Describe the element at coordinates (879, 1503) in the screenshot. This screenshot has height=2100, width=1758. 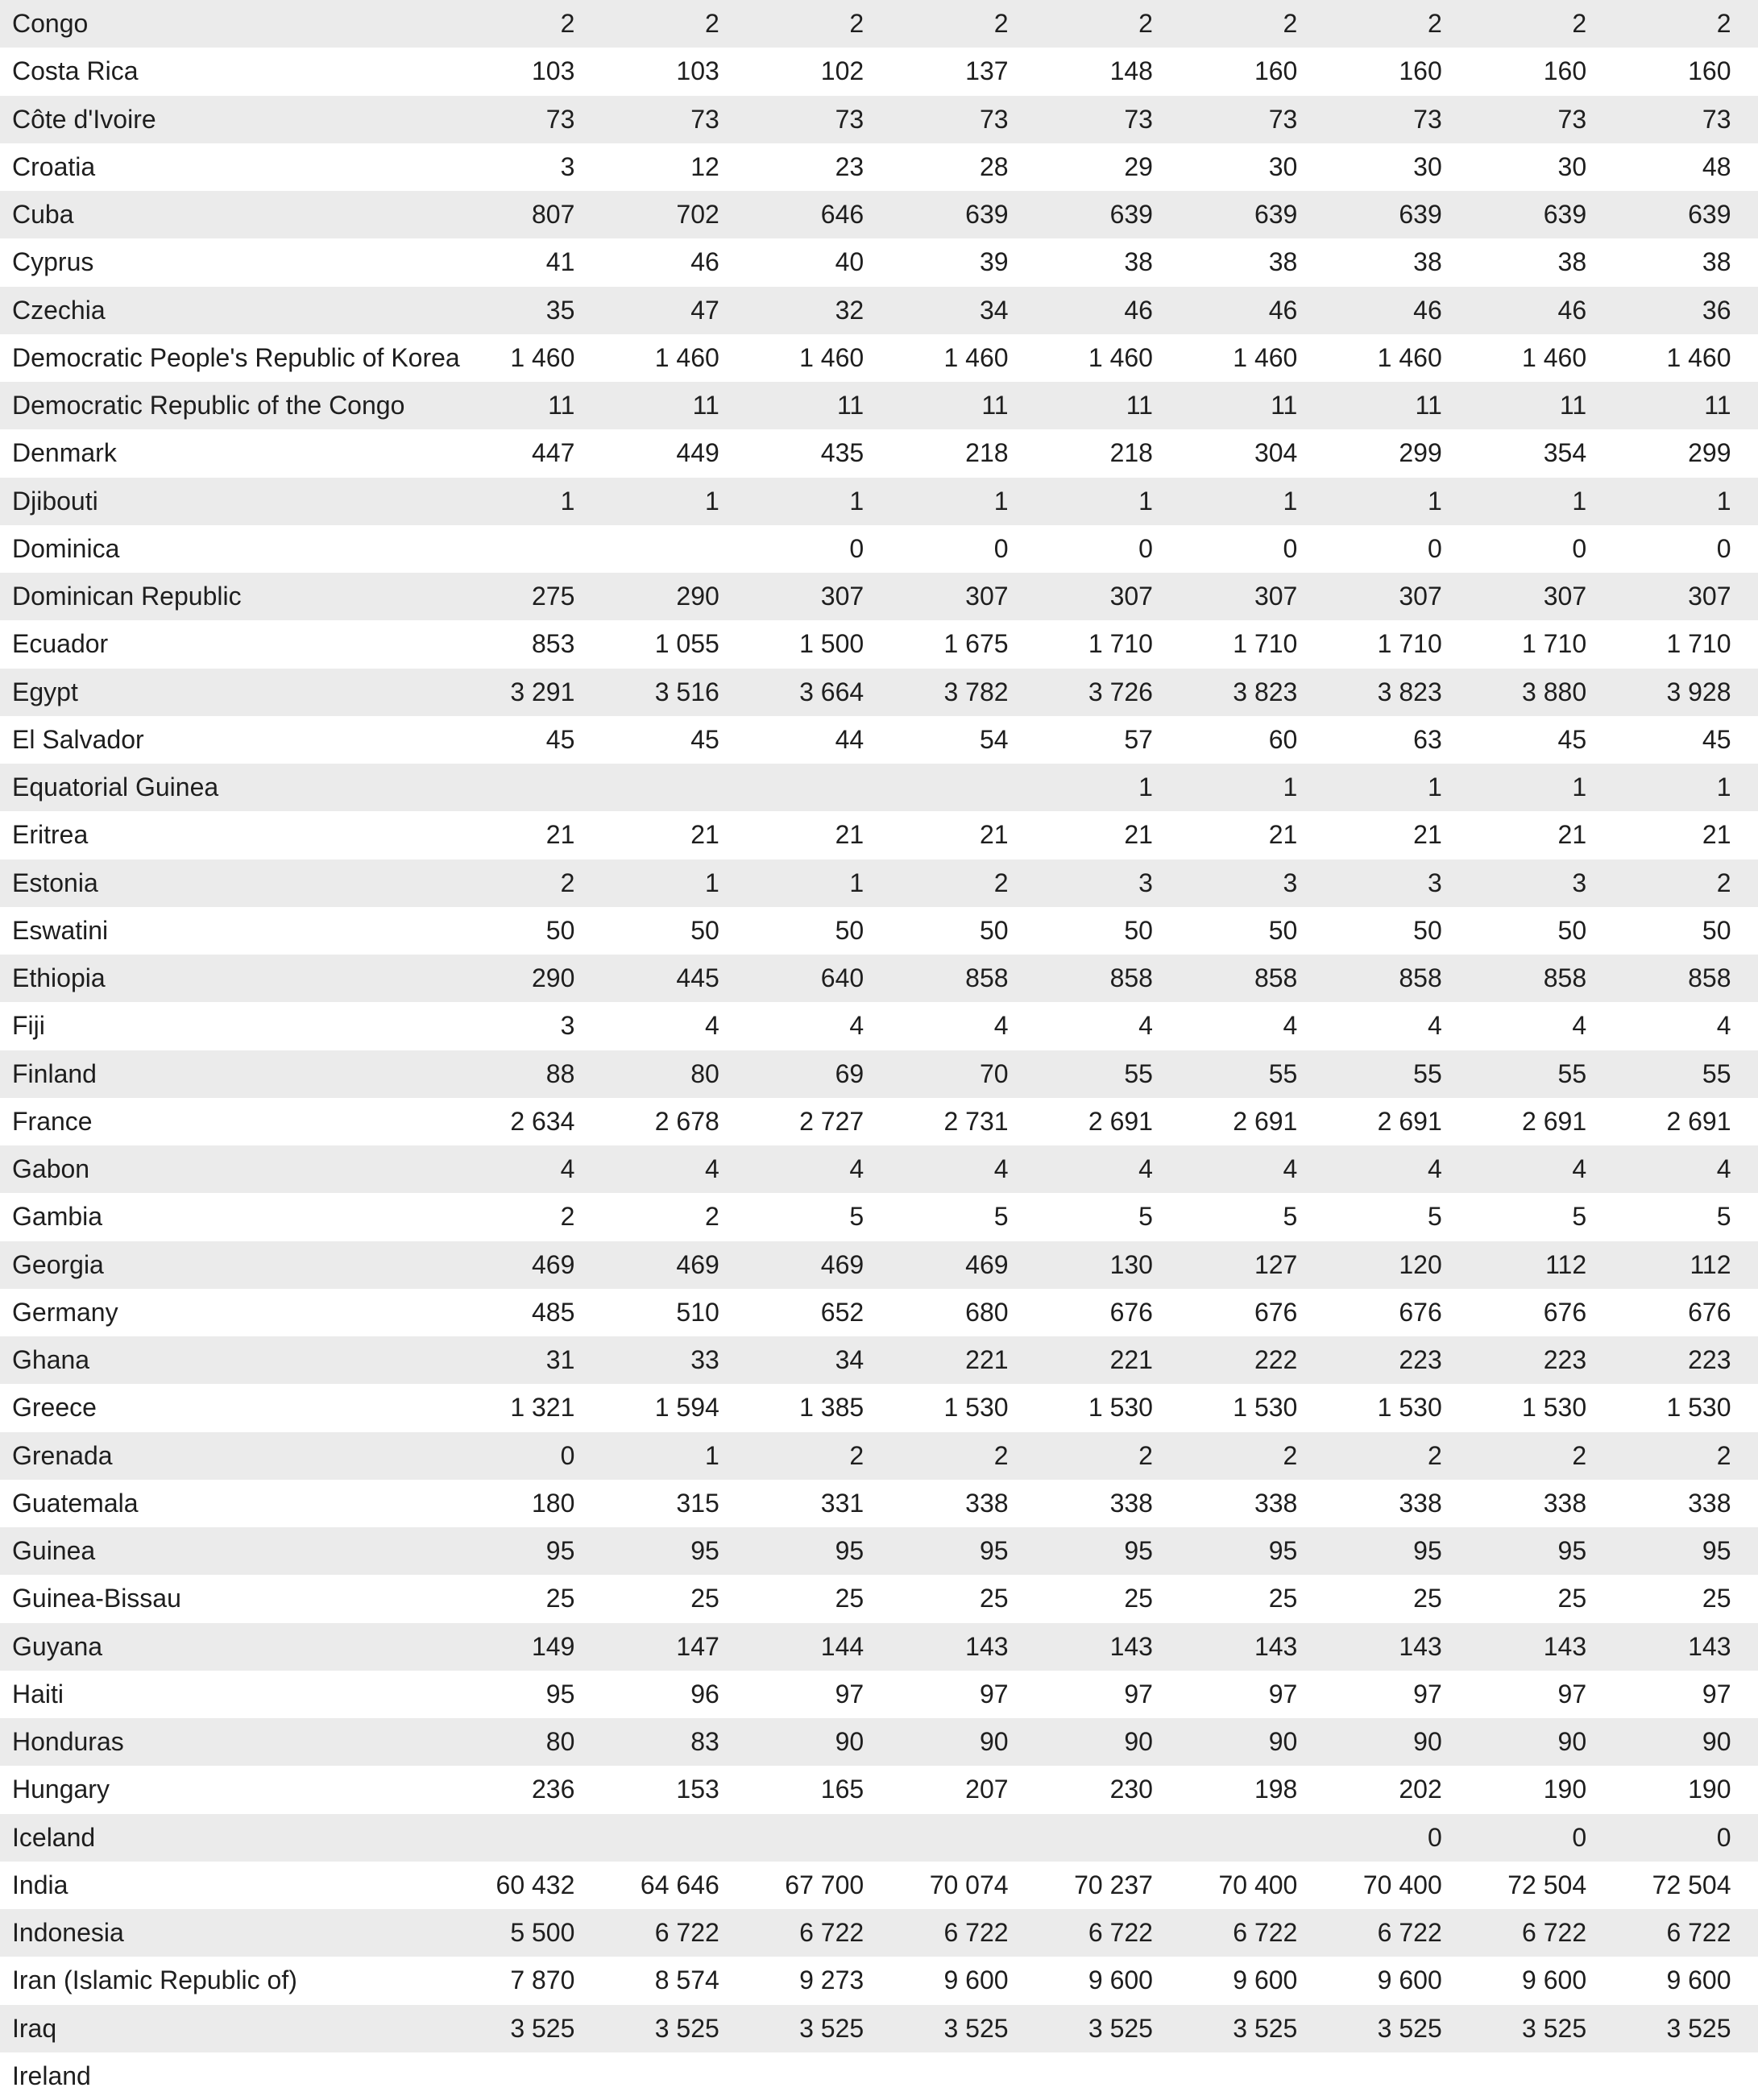
I see `table-row: Guatemala 180 315 331 338 338 338 338 338 338` at that location.